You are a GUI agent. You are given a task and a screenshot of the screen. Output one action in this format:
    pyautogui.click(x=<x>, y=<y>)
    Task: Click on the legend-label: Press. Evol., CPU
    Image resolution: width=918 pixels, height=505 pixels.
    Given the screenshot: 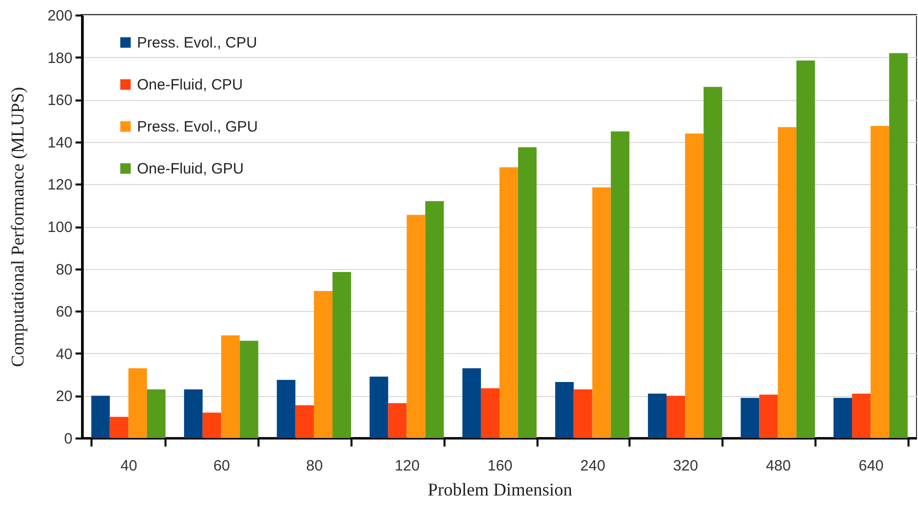 What is the action you would take?
    pyautogui.click(x=197, y=43)
    